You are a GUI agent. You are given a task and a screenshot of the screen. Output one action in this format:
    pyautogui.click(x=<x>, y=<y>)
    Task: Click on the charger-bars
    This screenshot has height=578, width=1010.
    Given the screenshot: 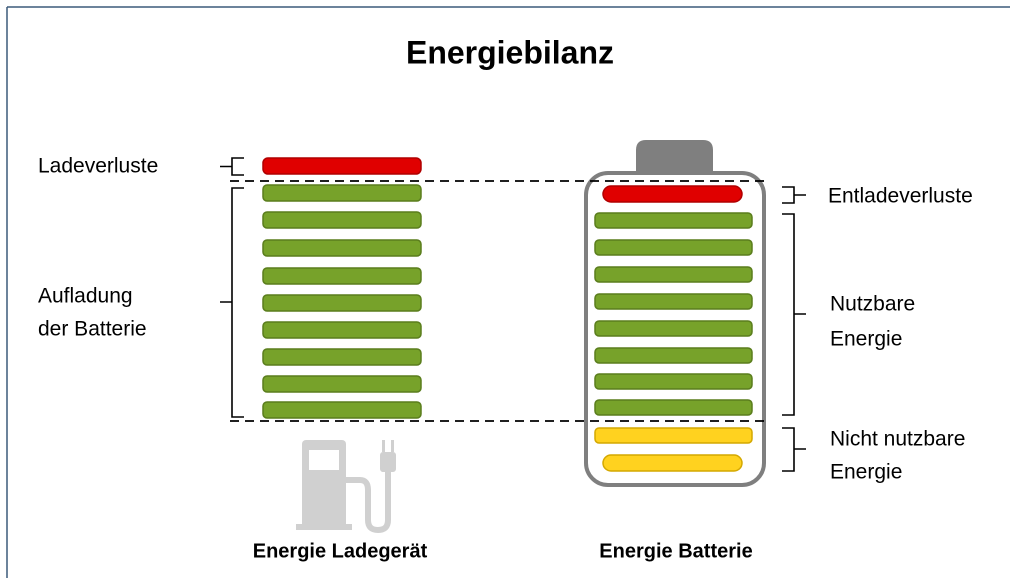 What is the action you would take?
    pyautogui.click(x=342, y=288)
    